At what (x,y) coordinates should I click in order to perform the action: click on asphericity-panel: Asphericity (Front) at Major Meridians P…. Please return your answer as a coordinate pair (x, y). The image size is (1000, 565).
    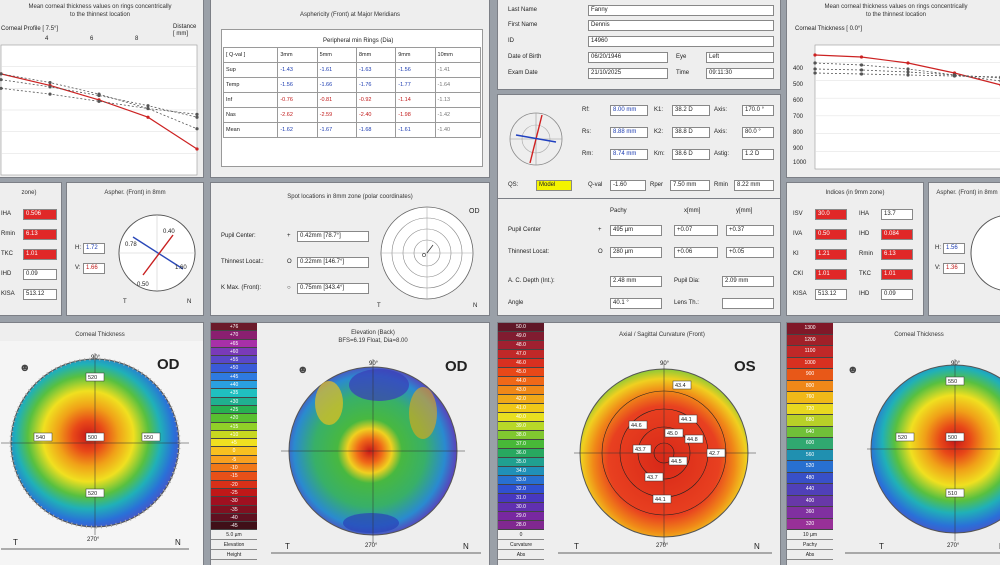
    Looking at the image, I should click on (350, 89).